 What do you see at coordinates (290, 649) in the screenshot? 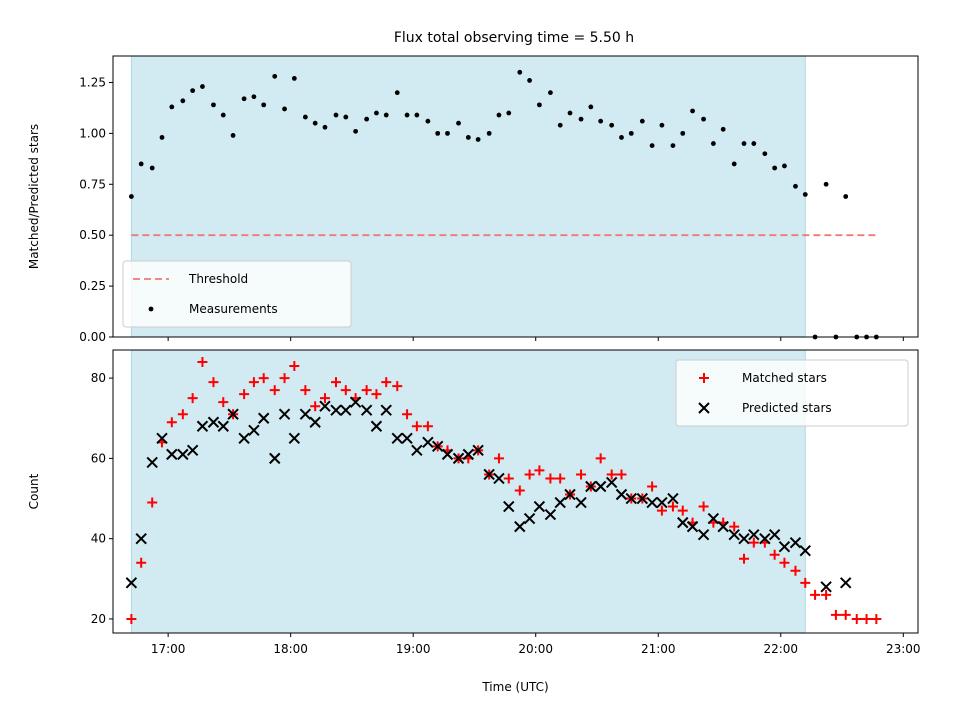
I see `x-tick-label: 18:00` at bounding box center [290, 649].